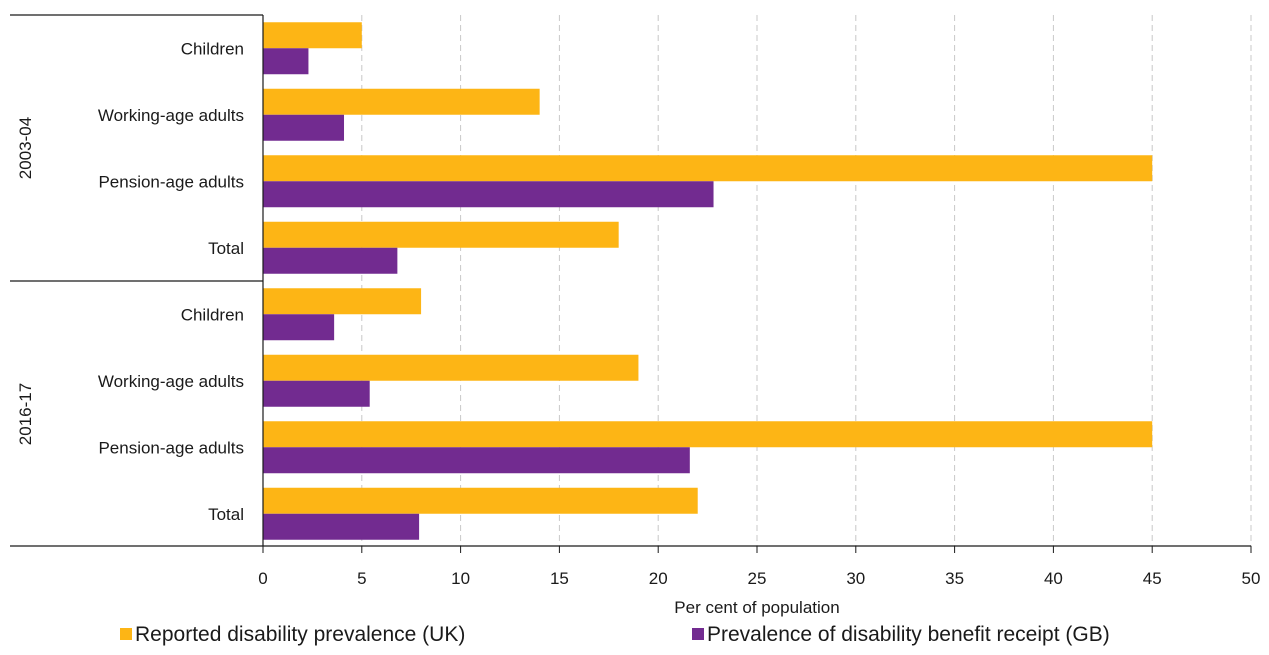 Image resolution: width=1269 pixels, height=655 pixels. I want to click on group-labels: 2003-04 2016-17, so click(25, 281).